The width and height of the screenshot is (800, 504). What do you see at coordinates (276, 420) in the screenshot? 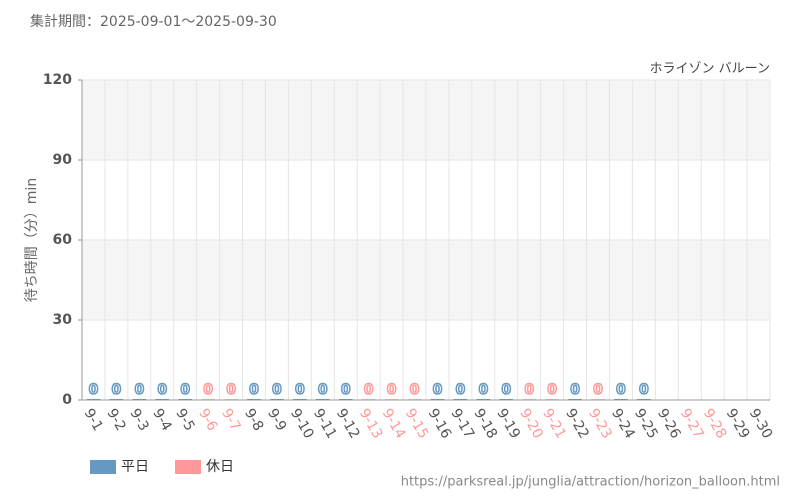
I see `x-tick-label: 9-9` at bounding box center [276, 420].